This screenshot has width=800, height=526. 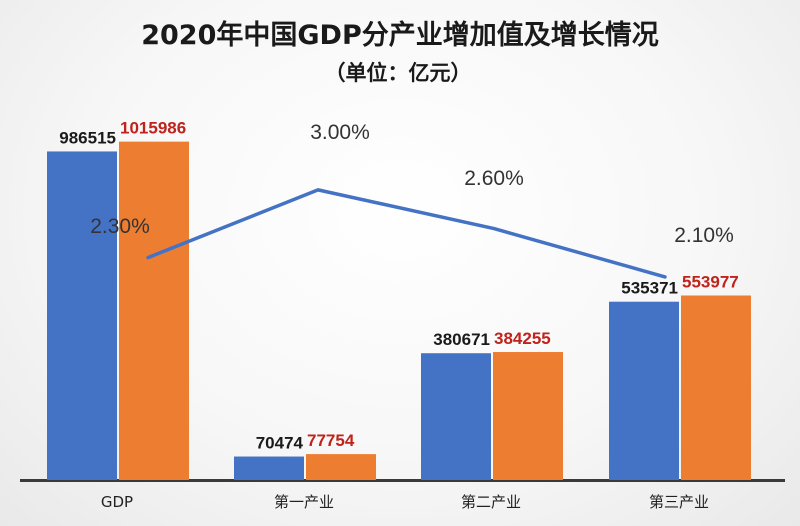 I want to click on growth-rate-line, so click(x=406, y=233).